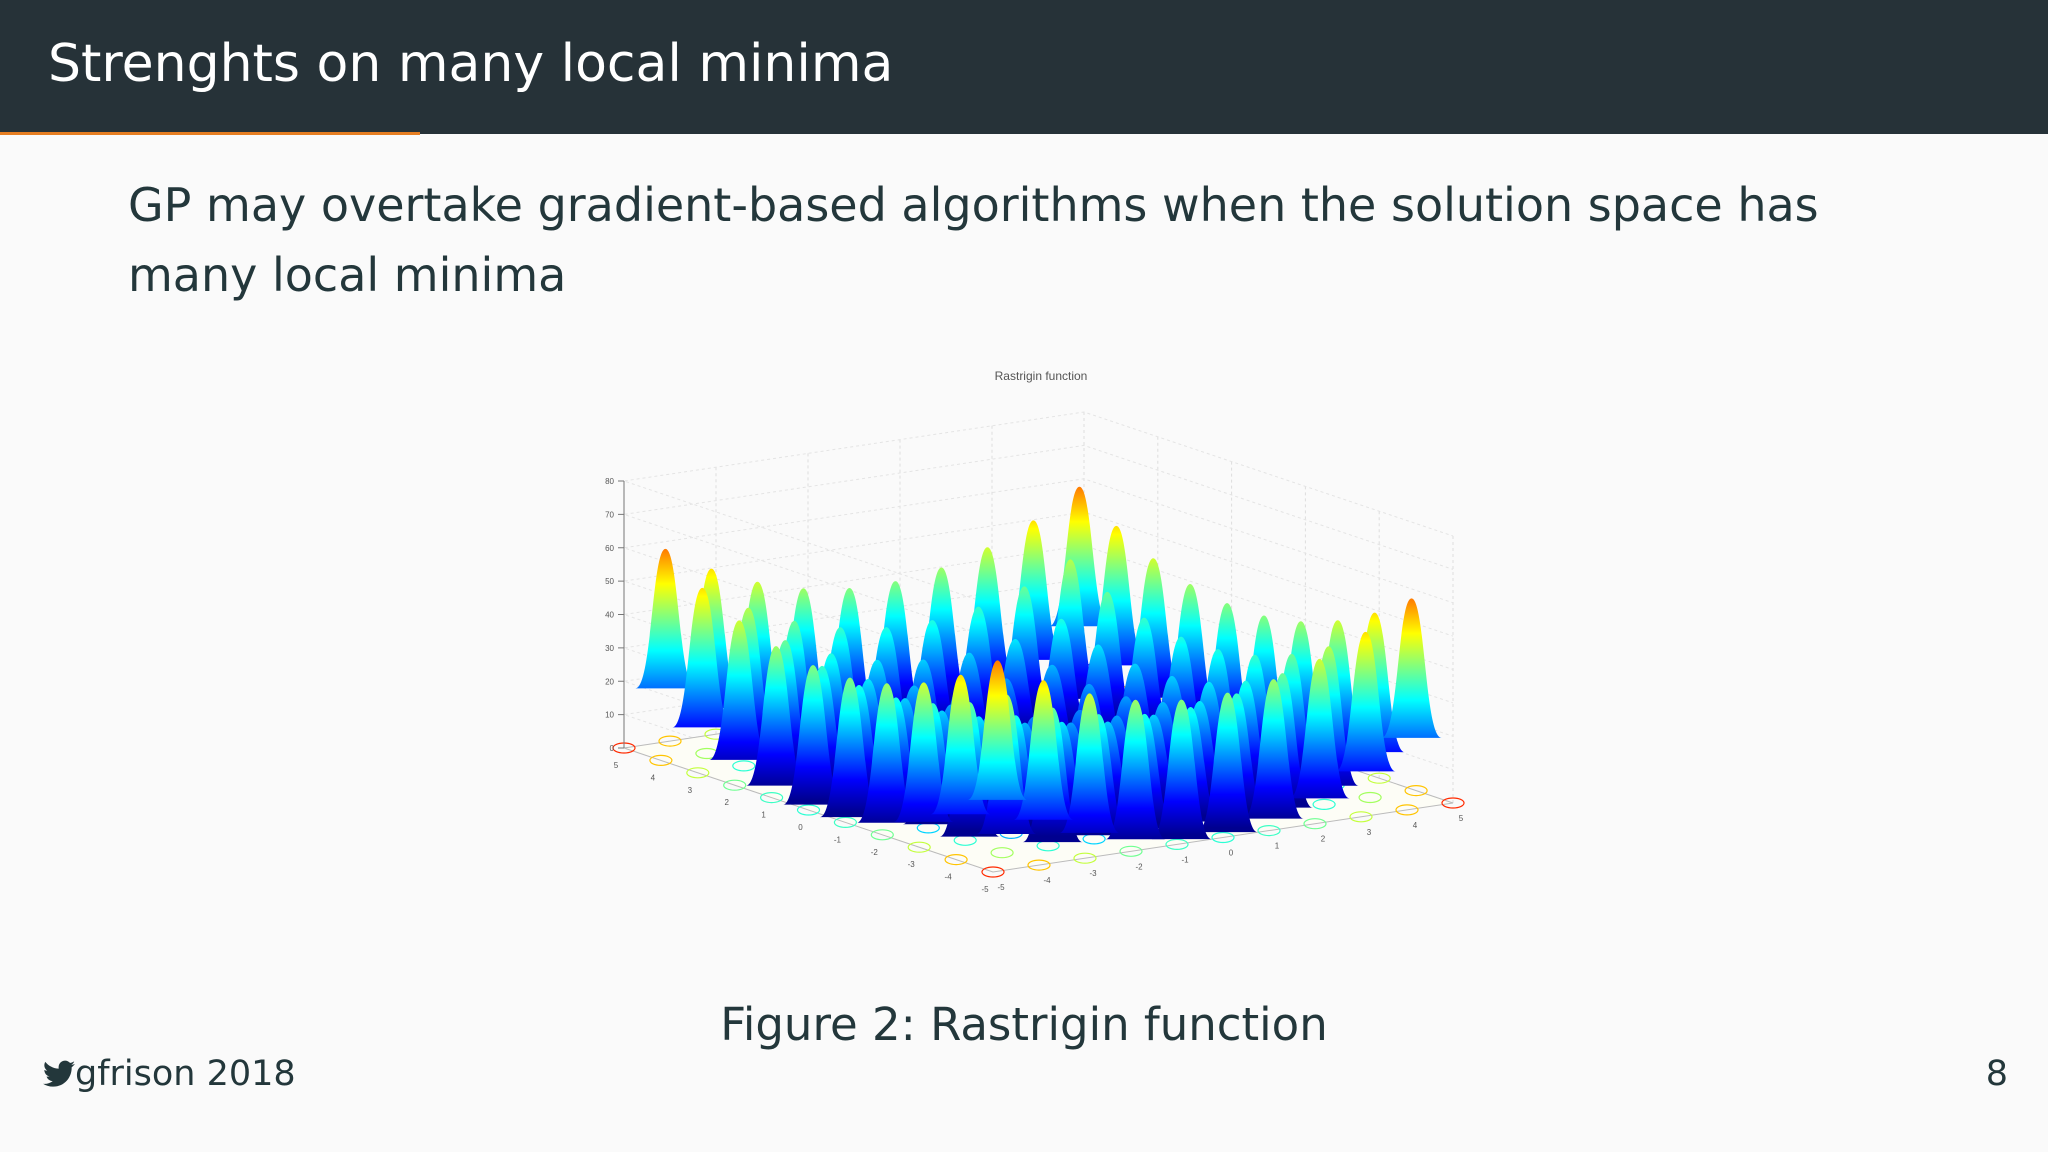  I want to click on figure-caption: Figure 2: Rastrigin function, so click(1024, 1024).